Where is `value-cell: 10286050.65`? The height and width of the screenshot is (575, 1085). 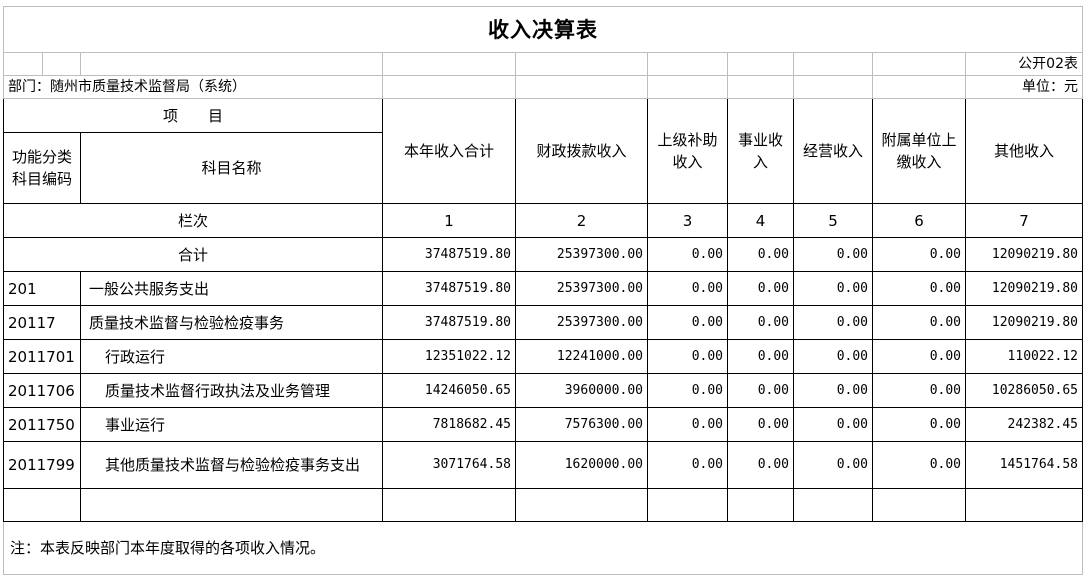 value-cell: 10286050.65 is located at coordinates (1024, 390).